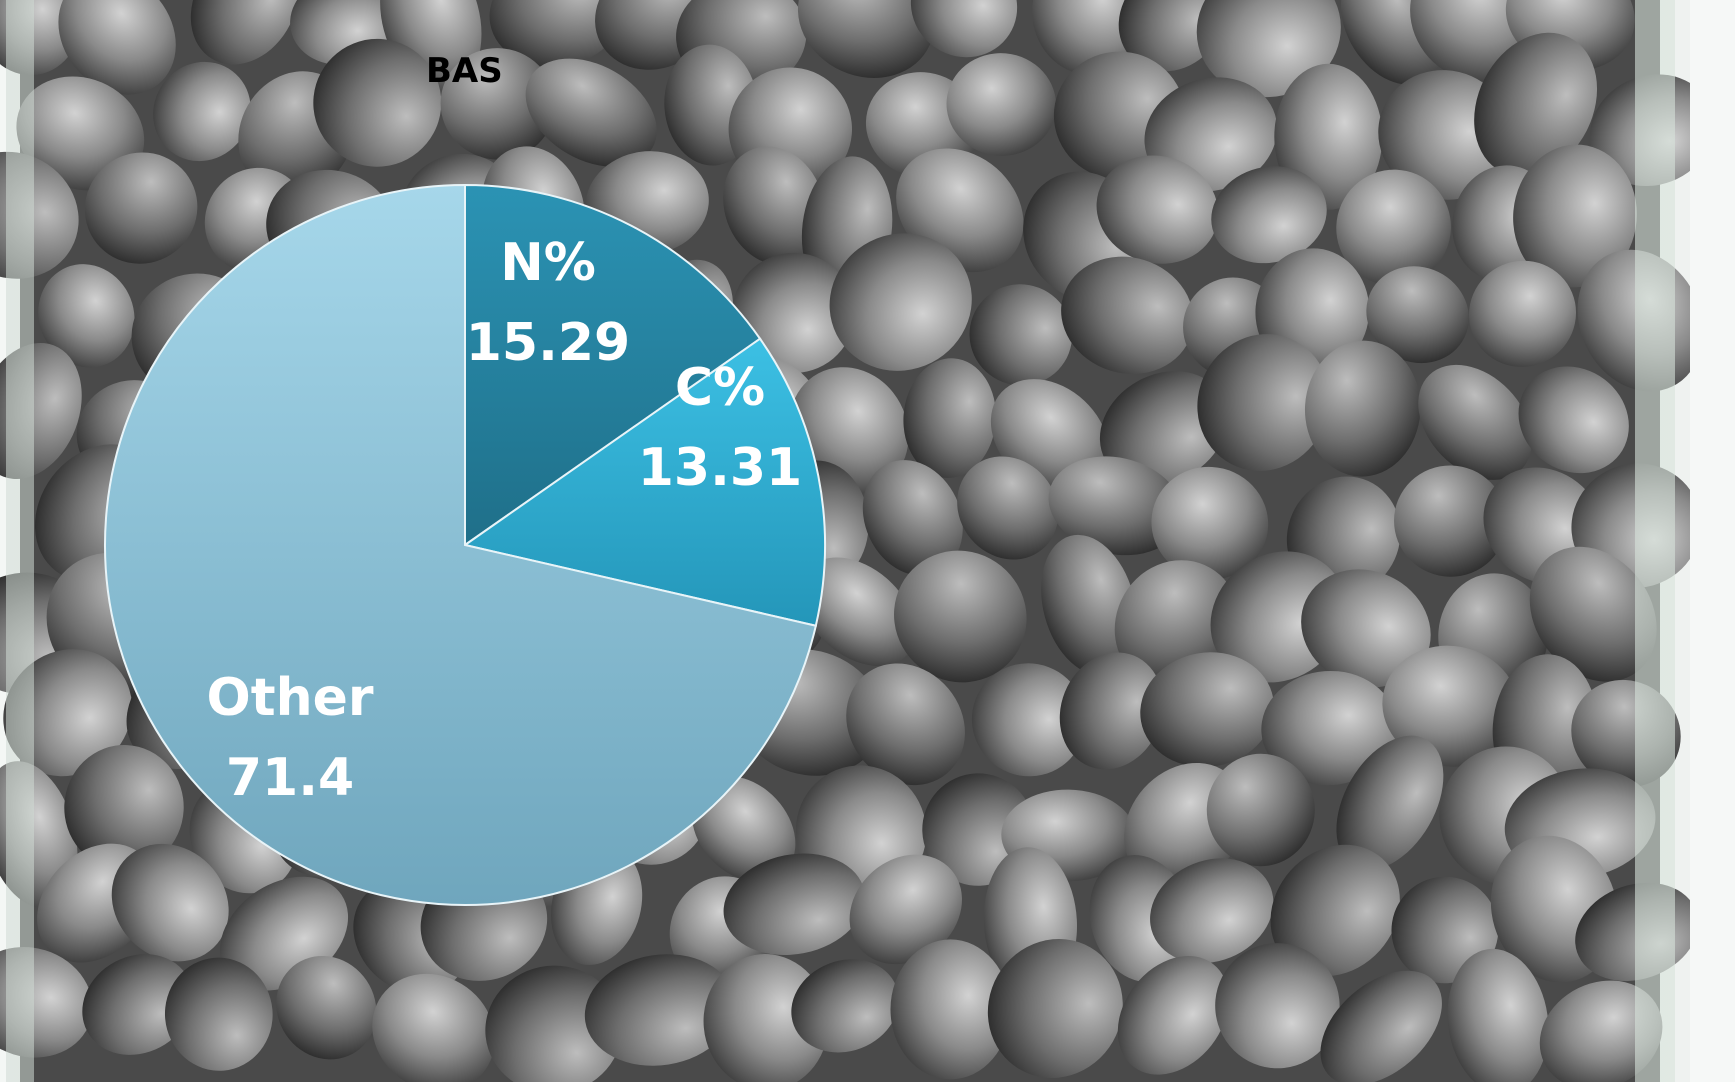  What do you see at coordinates (720, 468) in the screenshot?
I see `pie-value-c: 13.31` at bounding box center [720, 468].